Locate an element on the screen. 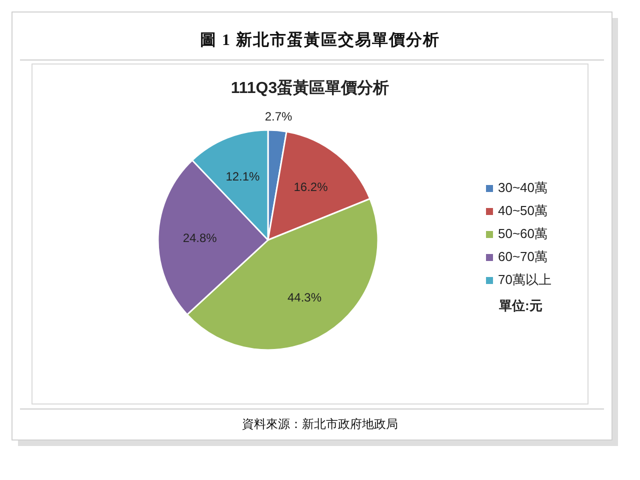  text: 單位:元 is located at coordinates (520, 305).